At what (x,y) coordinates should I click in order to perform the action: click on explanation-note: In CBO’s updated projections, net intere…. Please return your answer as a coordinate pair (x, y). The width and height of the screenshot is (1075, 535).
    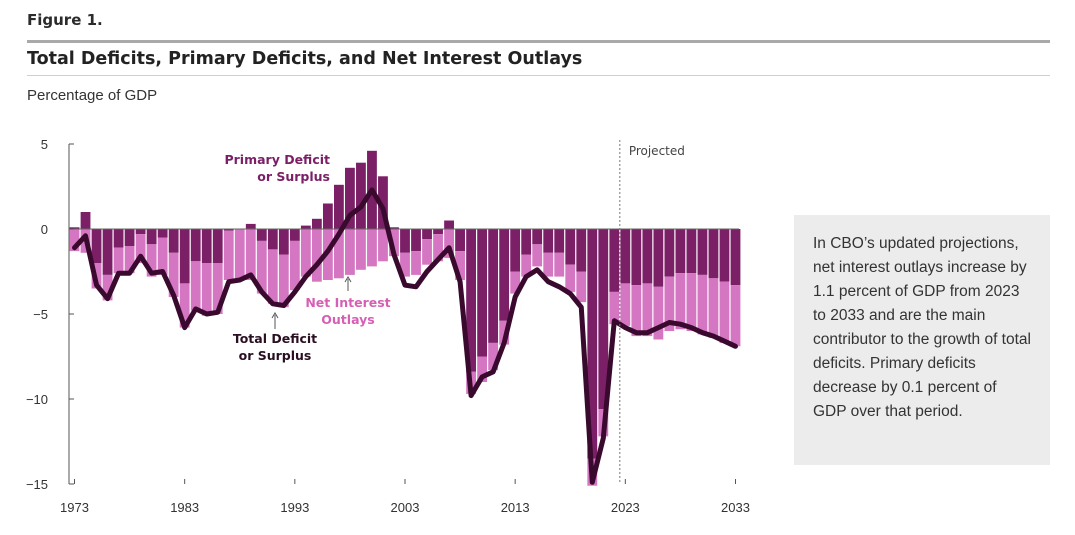
    Looking at the image, I should click on (922, 340).